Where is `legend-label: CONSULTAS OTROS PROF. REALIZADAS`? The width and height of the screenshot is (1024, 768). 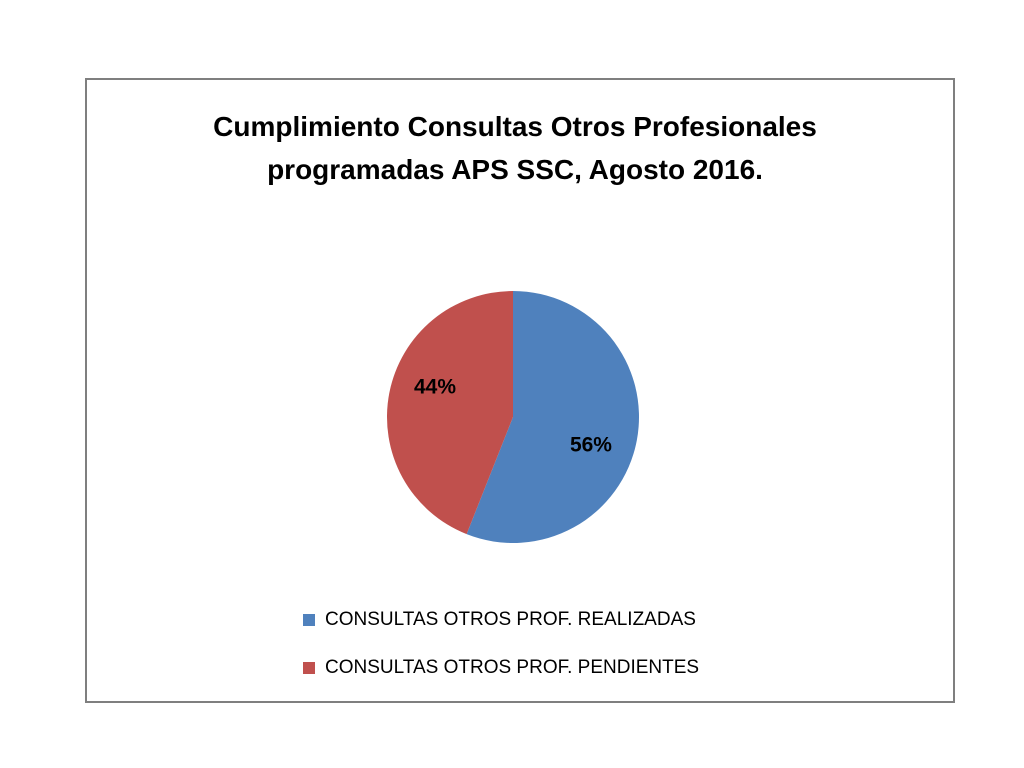 legend-label: CONSULTAS OTROS PROF. REALIZADAS is located at coordinates (510, 619).